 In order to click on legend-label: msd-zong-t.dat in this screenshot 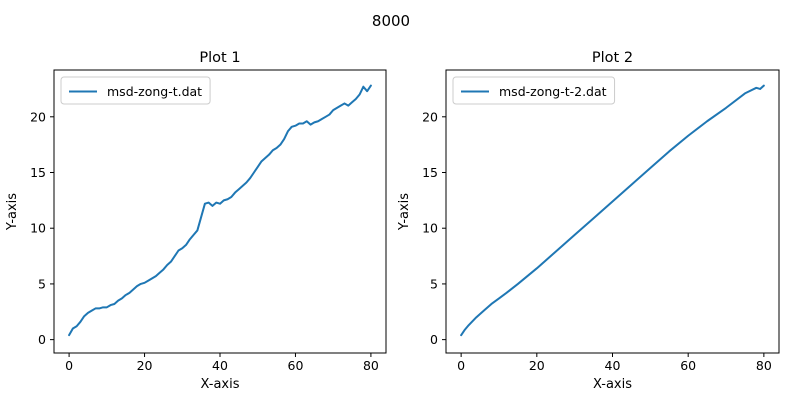, I will do `click(154, 91)`.